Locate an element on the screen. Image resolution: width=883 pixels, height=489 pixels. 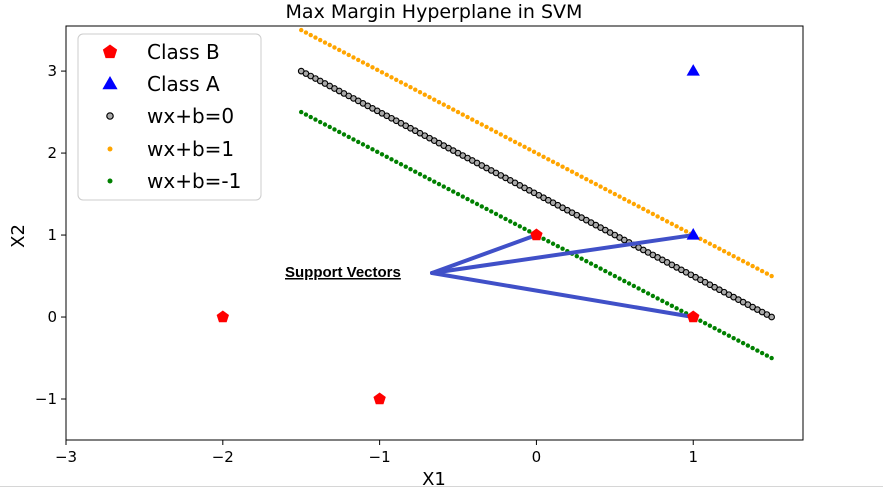
y-axis-ticks: −1 0 1 2 3 is located at coordinates (50, 235).